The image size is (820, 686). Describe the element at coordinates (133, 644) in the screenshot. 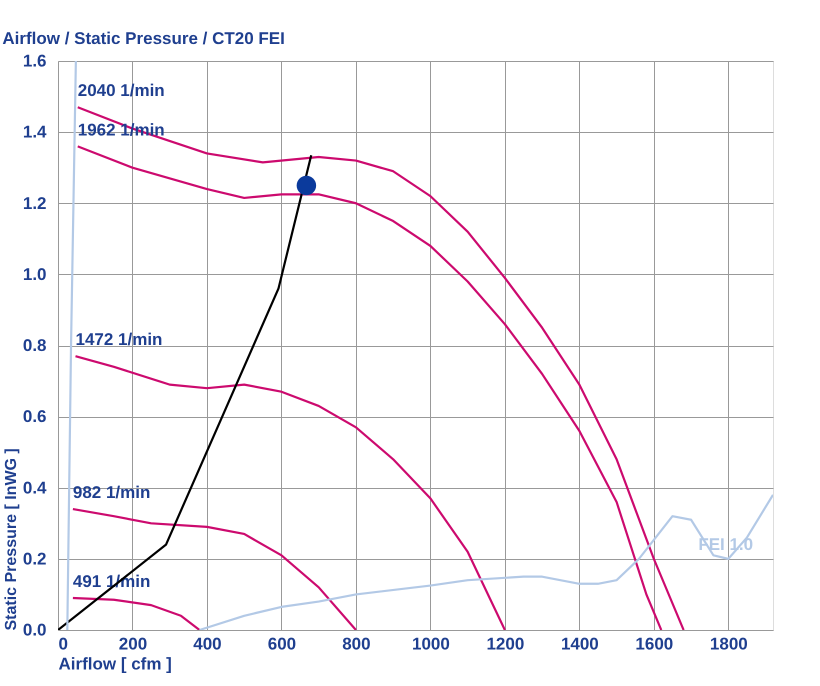

I see `x-tick-label: 200` at that location.